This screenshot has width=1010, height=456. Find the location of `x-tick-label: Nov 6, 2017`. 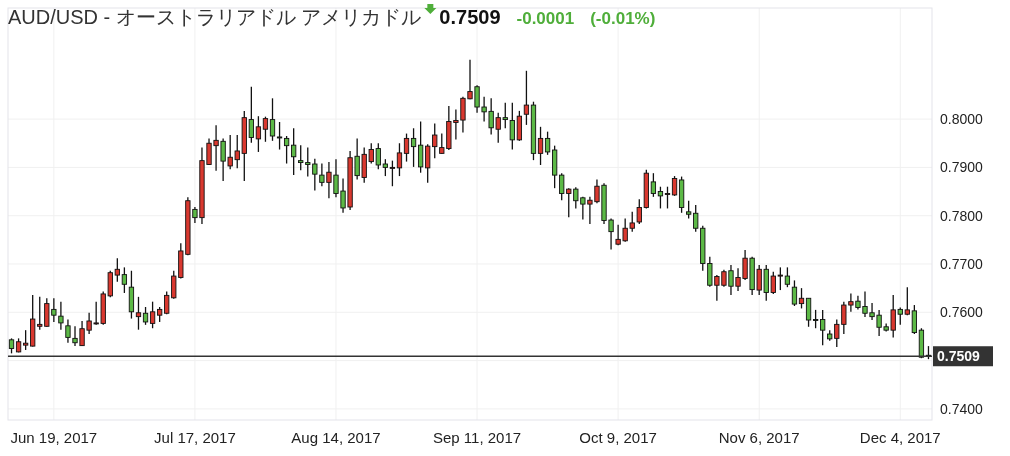

x-tick-label: Nov 6, 2017 is located at coordinates (759, 437).